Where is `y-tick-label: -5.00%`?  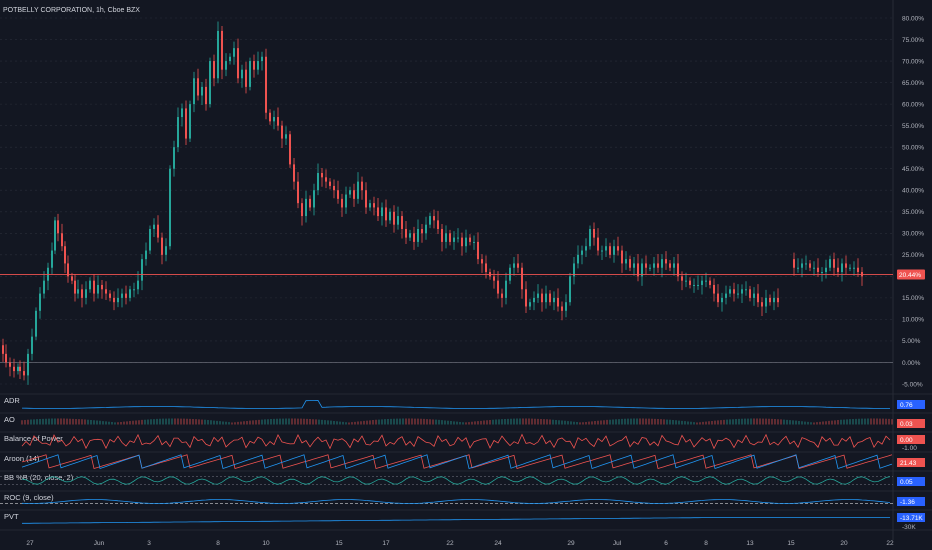 y-tick-label: -5.00% is located at coordinates (912, 384).